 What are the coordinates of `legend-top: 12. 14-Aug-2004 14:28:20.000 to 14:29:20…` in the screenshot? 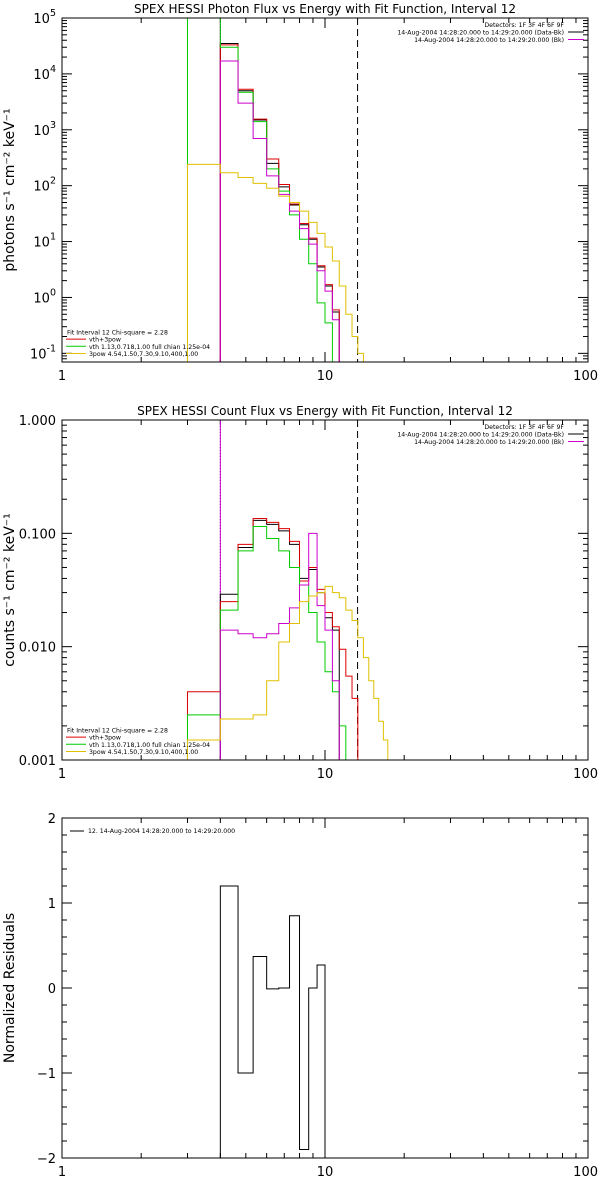 It's located at (152, 831).